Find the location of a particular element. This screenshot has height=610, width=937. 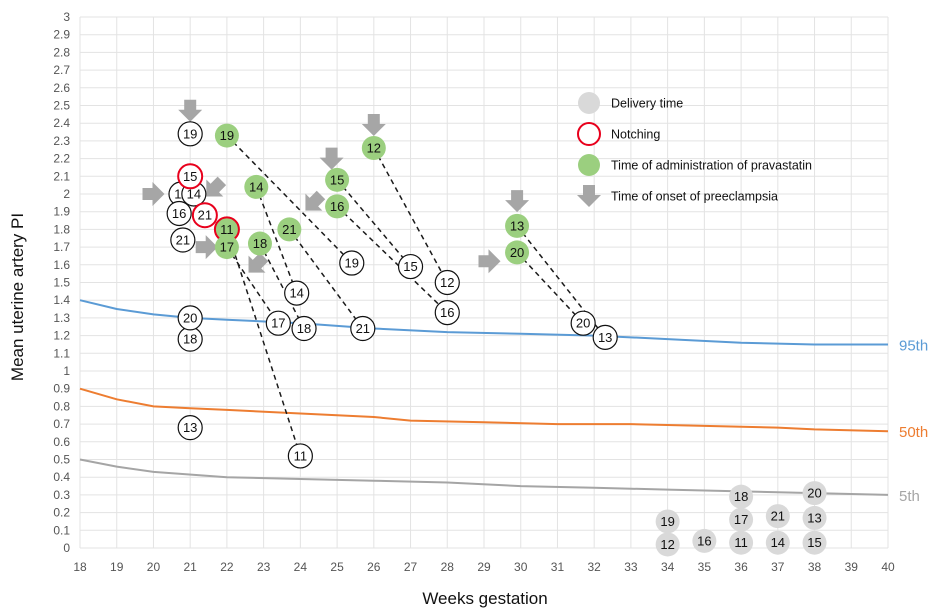

x-axis-title: Weeks gestation is located at coordinates (484, 598).